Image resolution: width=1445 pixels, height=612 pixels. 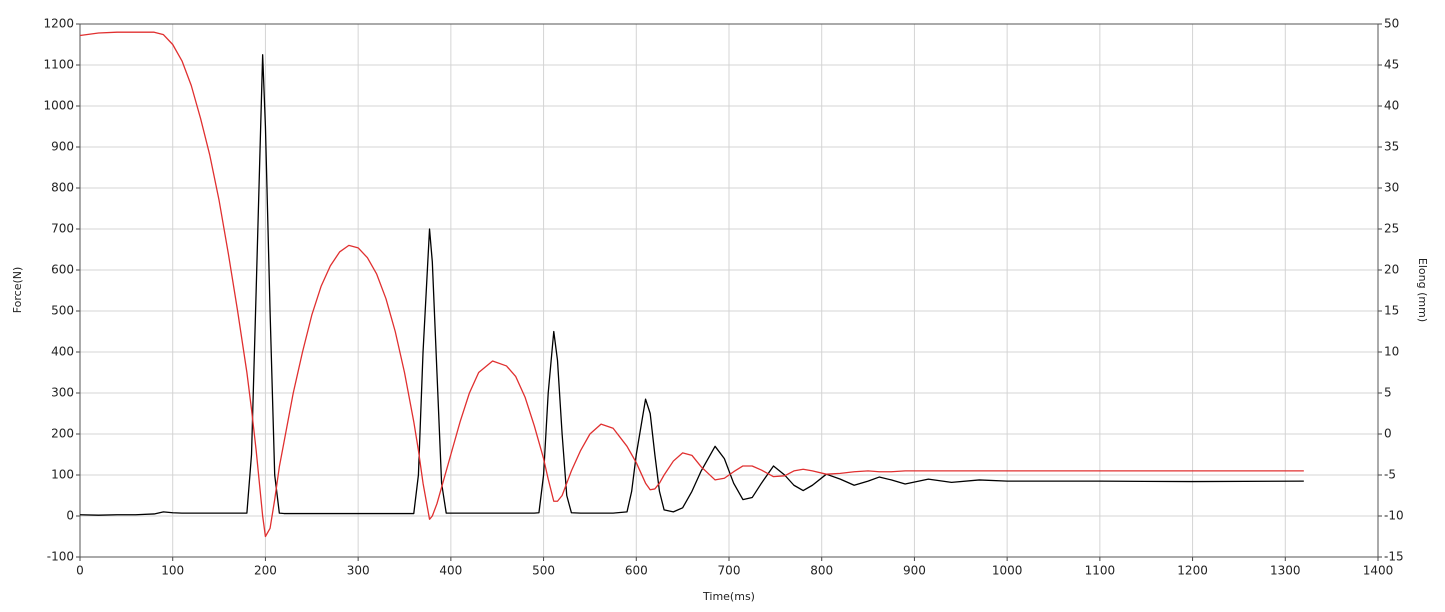 I want to click on y2-tick-label: 20, so click(x=1391, y=270).